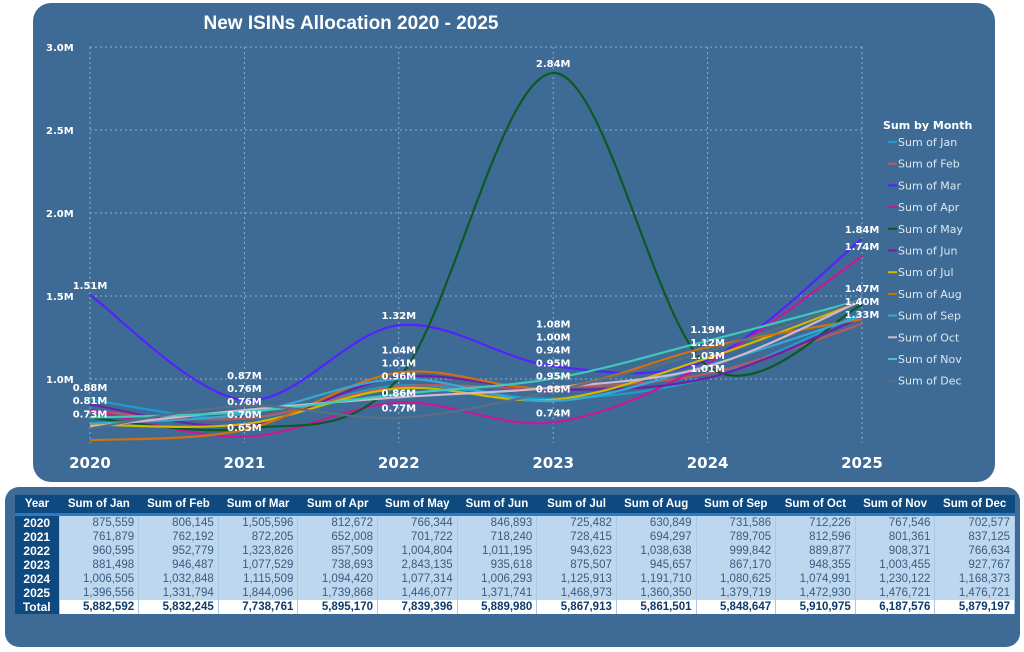 The image size is (1024, 652). What do you see at coordinates (178, 593) in the screenshot?
I see `table-cell: 1,331,794` at bounding box center [178, 593].